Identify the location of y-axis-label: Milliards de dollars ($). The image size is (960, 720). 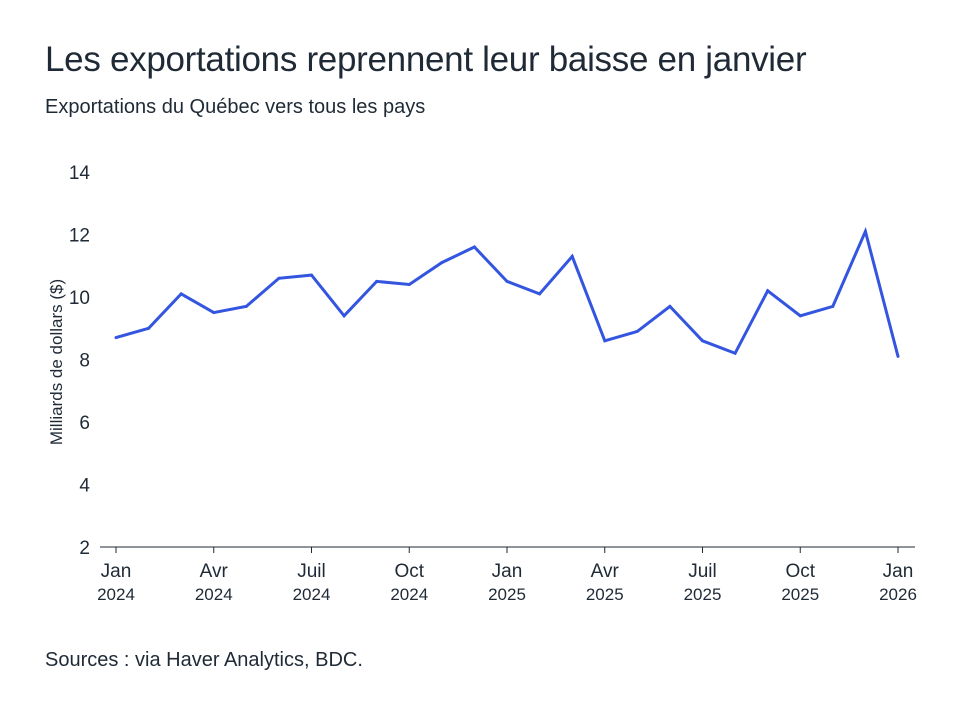
(56, 362).